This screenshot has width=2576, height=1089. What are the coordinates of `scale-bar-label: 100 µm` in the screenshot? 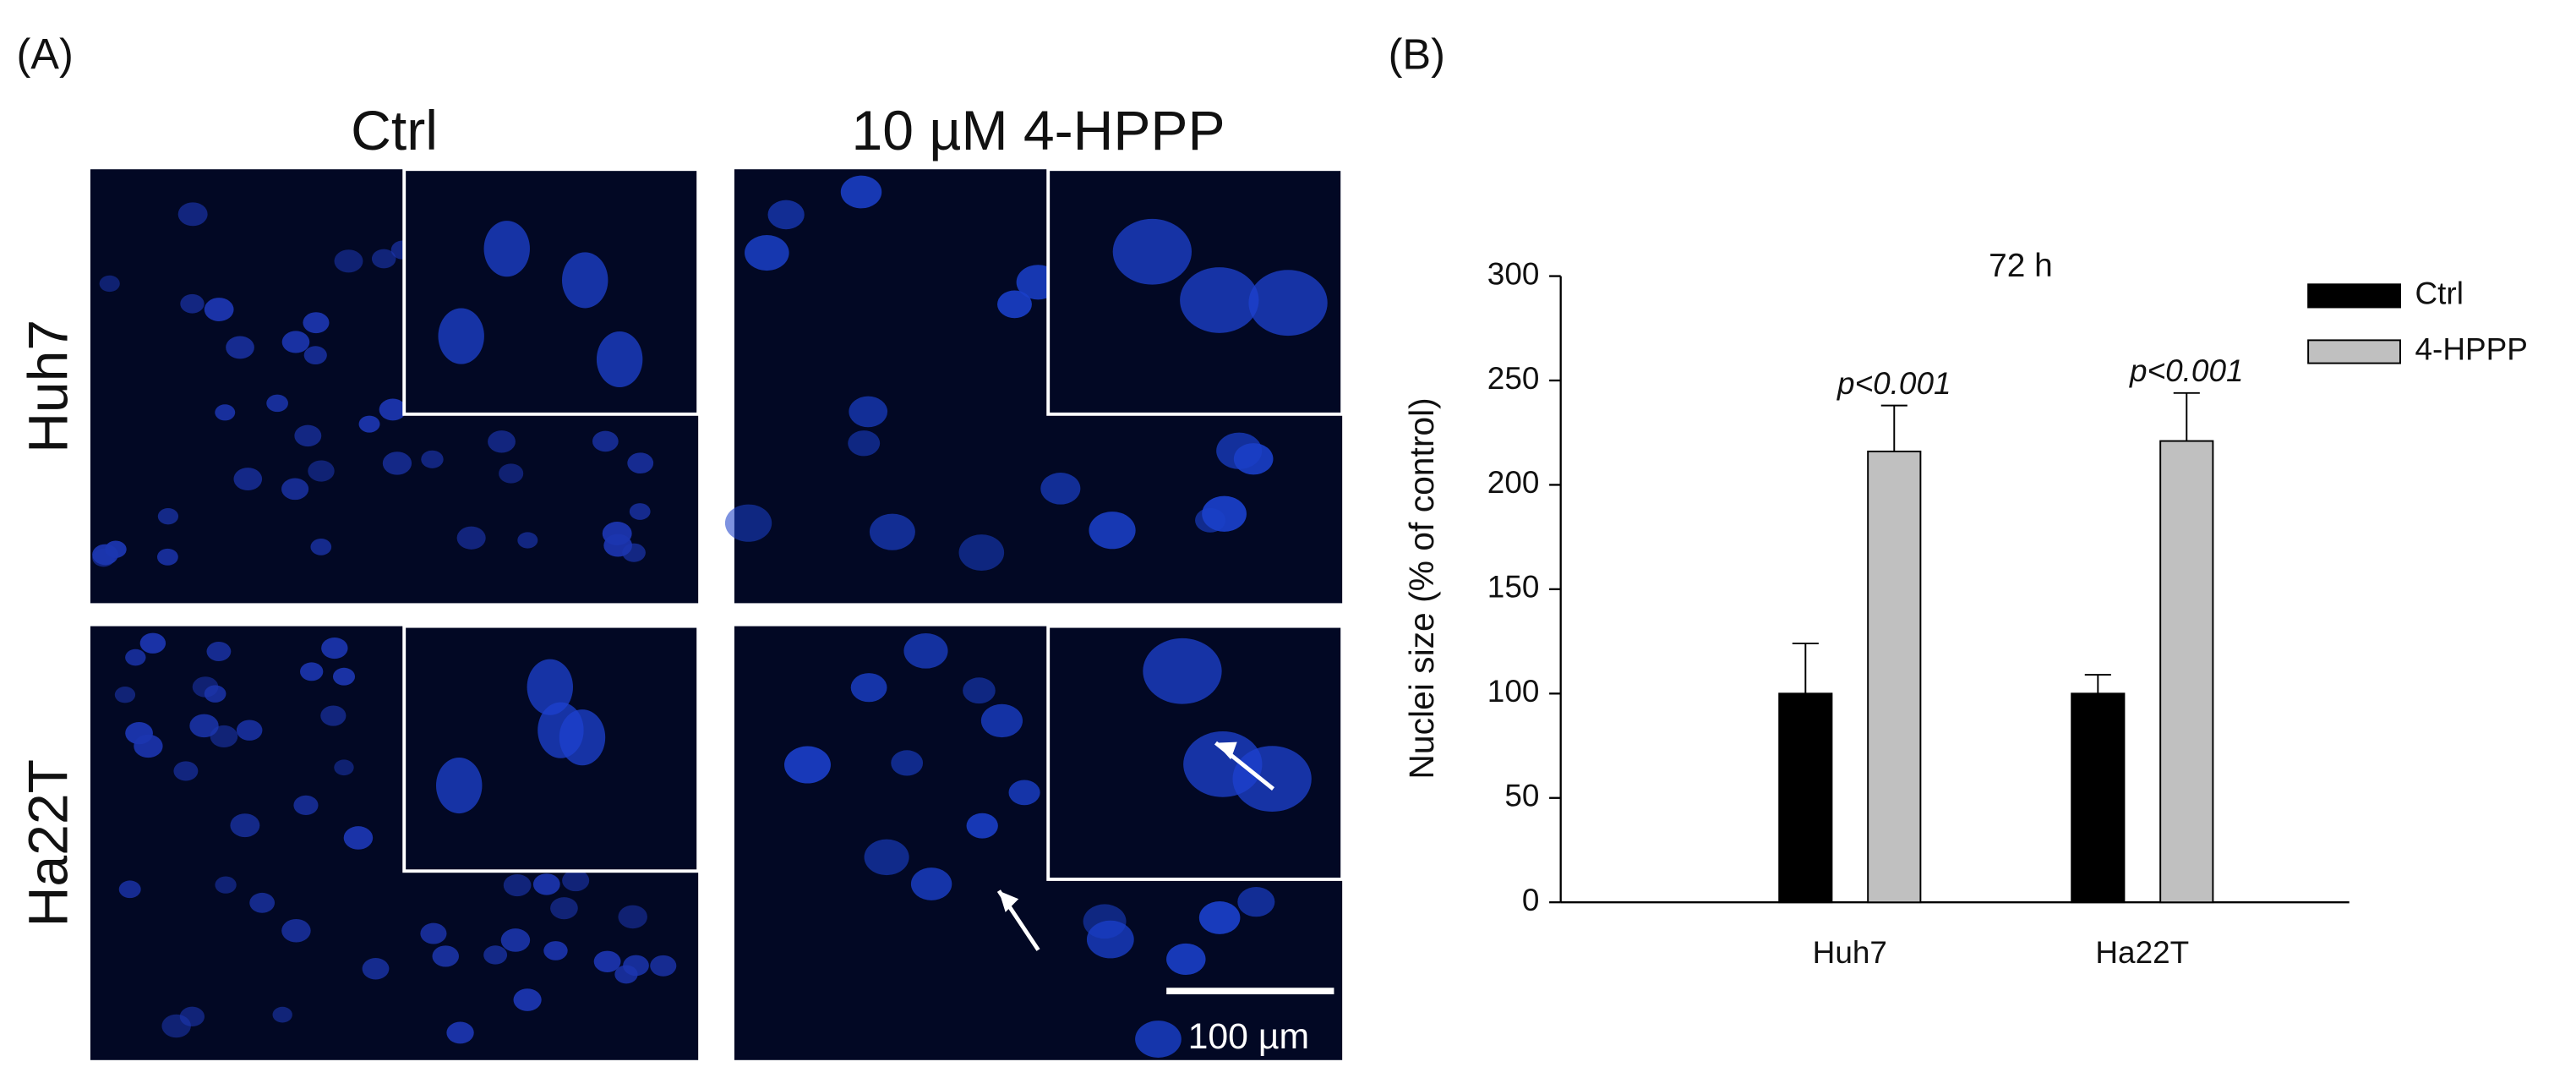 It's located at (1248, 1037).